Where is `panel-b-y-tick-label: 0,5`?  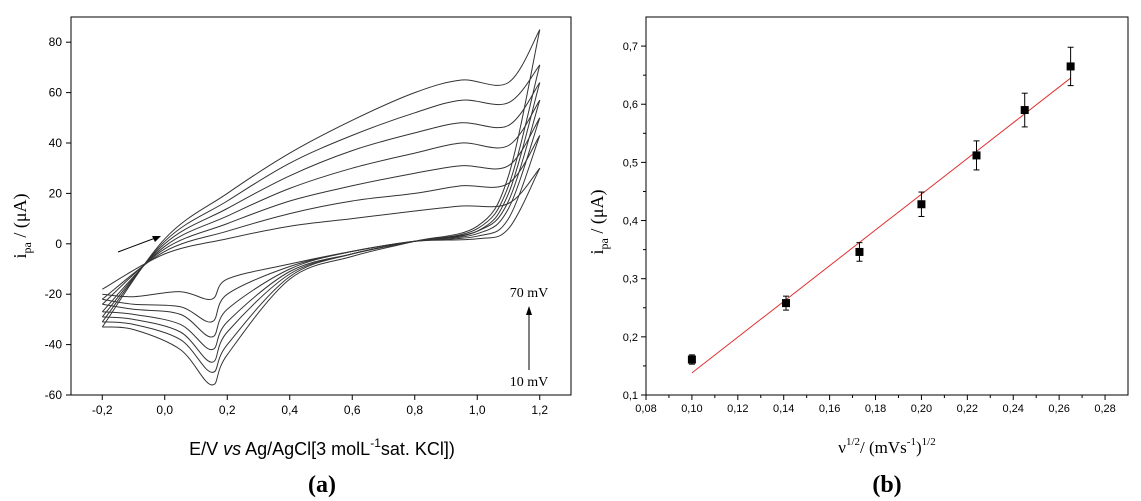
panel-b-y-tick-label: 0,5 is located at coordinates (630, 163).